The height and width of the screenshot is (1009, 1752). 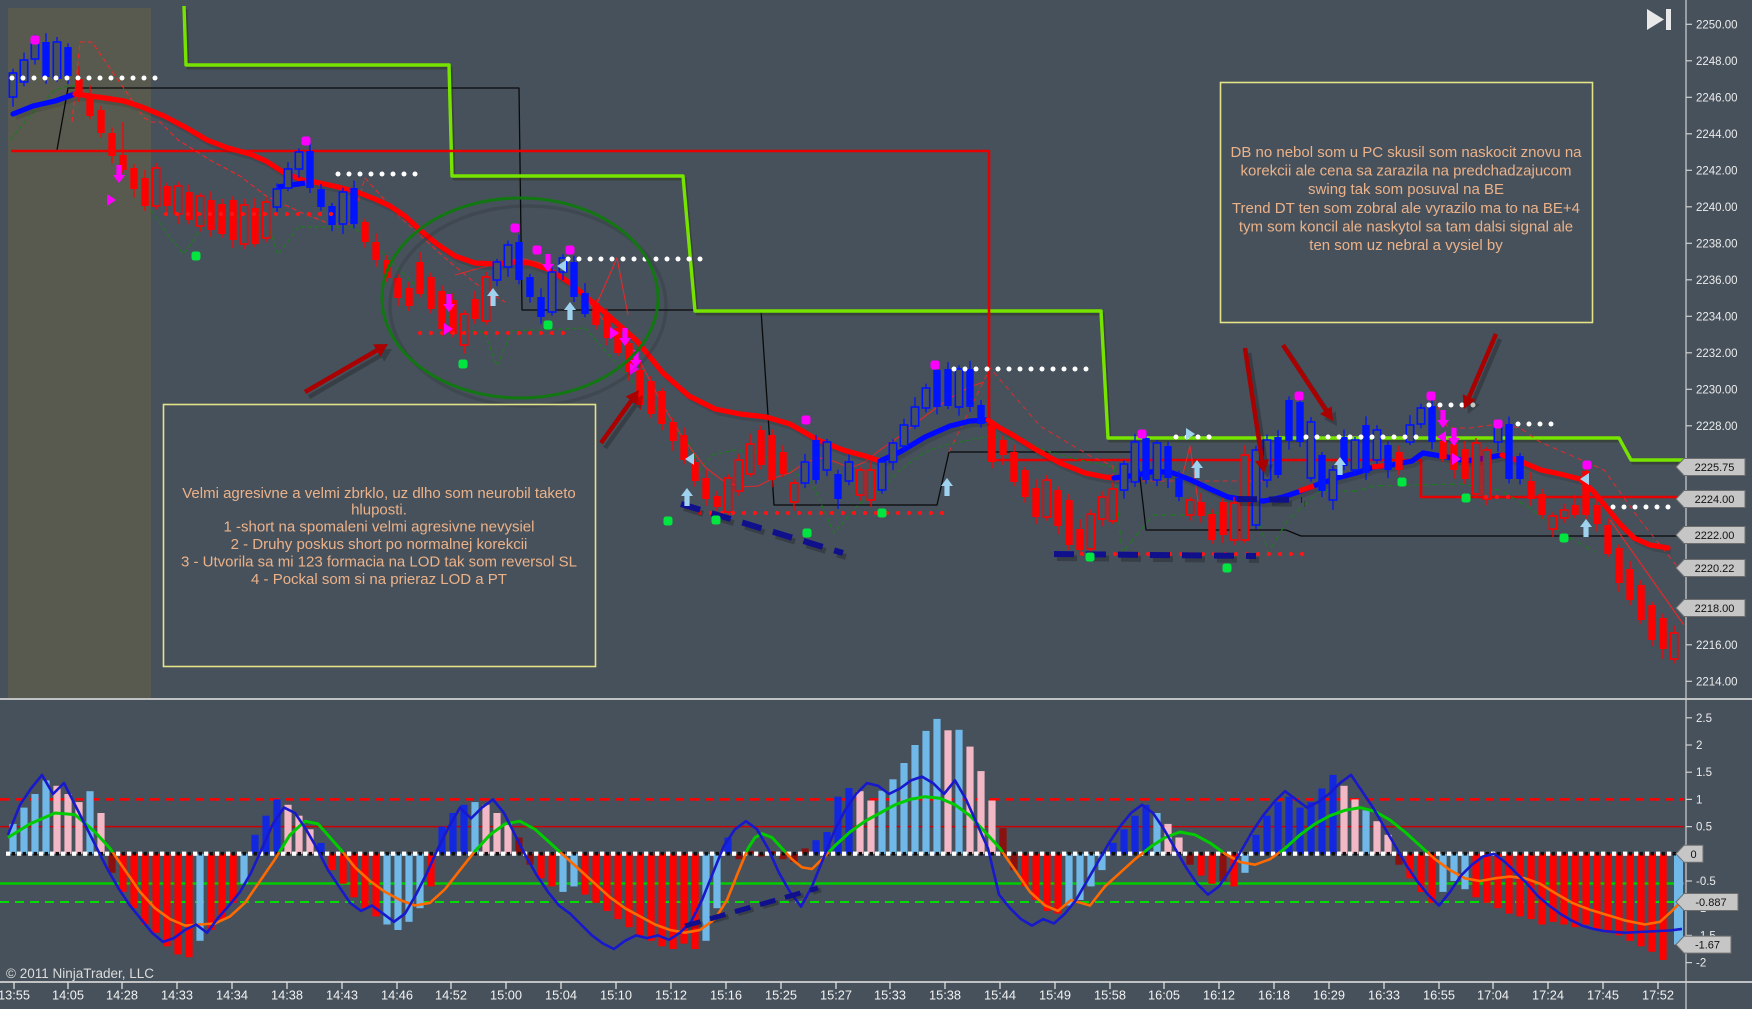 I want to click on svg-text: 15:38, so click(x=945, y=995).